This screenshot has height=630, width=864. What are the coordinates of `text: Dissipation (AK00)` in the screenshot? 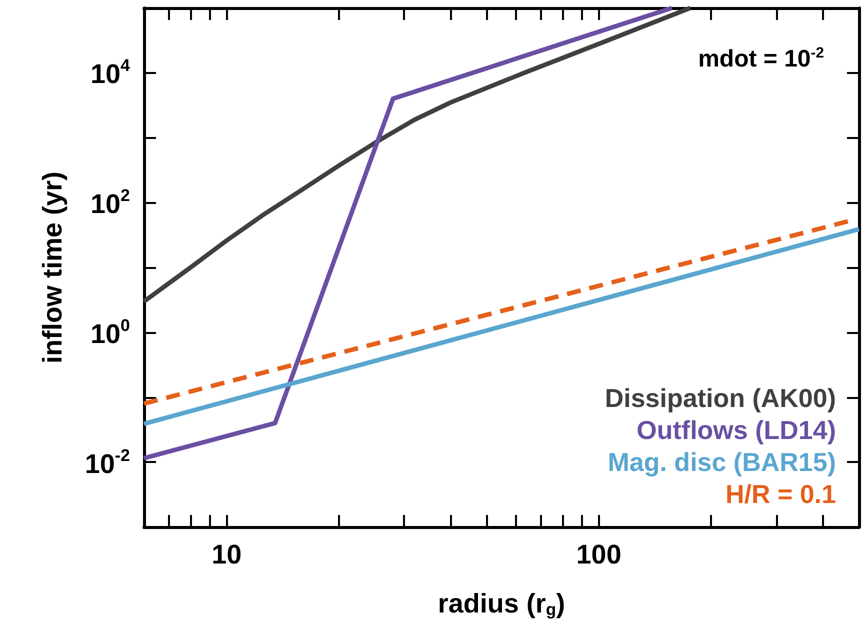 It's located at (720, 398).